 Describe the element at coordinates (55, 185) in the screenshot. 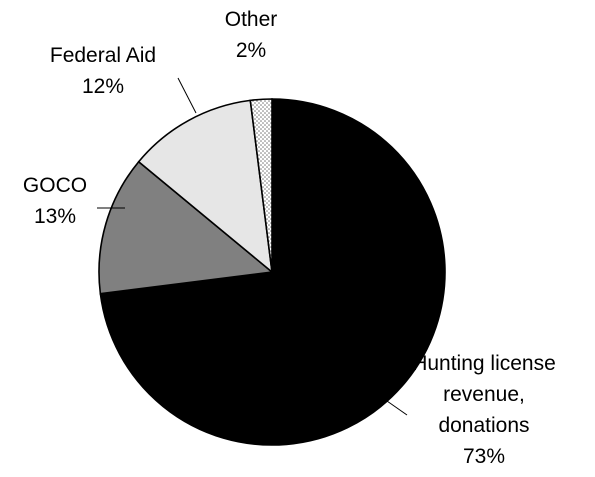

I see `slice-name-line: GOCO` at that location.